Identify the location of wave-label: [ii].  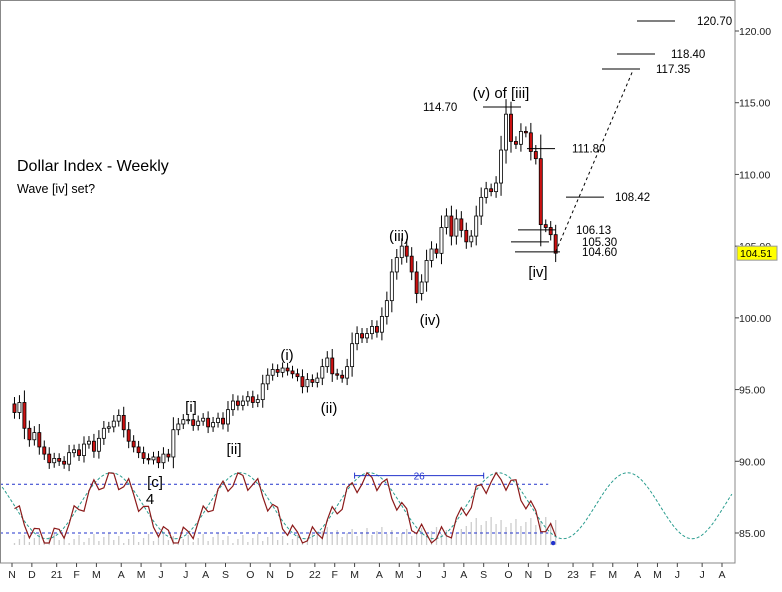
(234, 449).